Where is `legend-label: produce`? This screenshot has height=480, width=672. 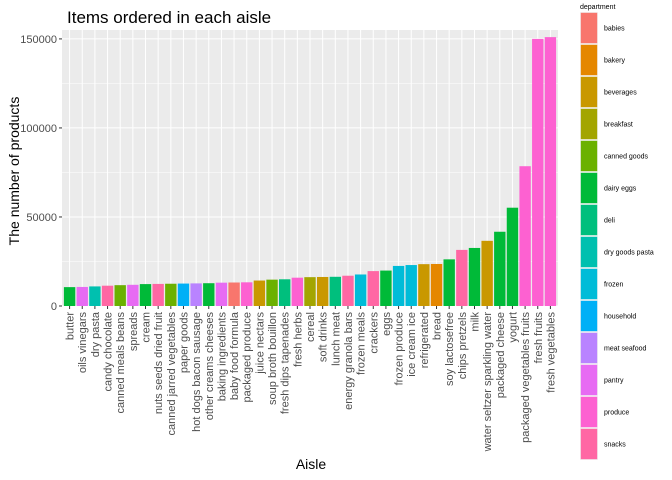
legend-label: produce is located at coordinates (616, 413).